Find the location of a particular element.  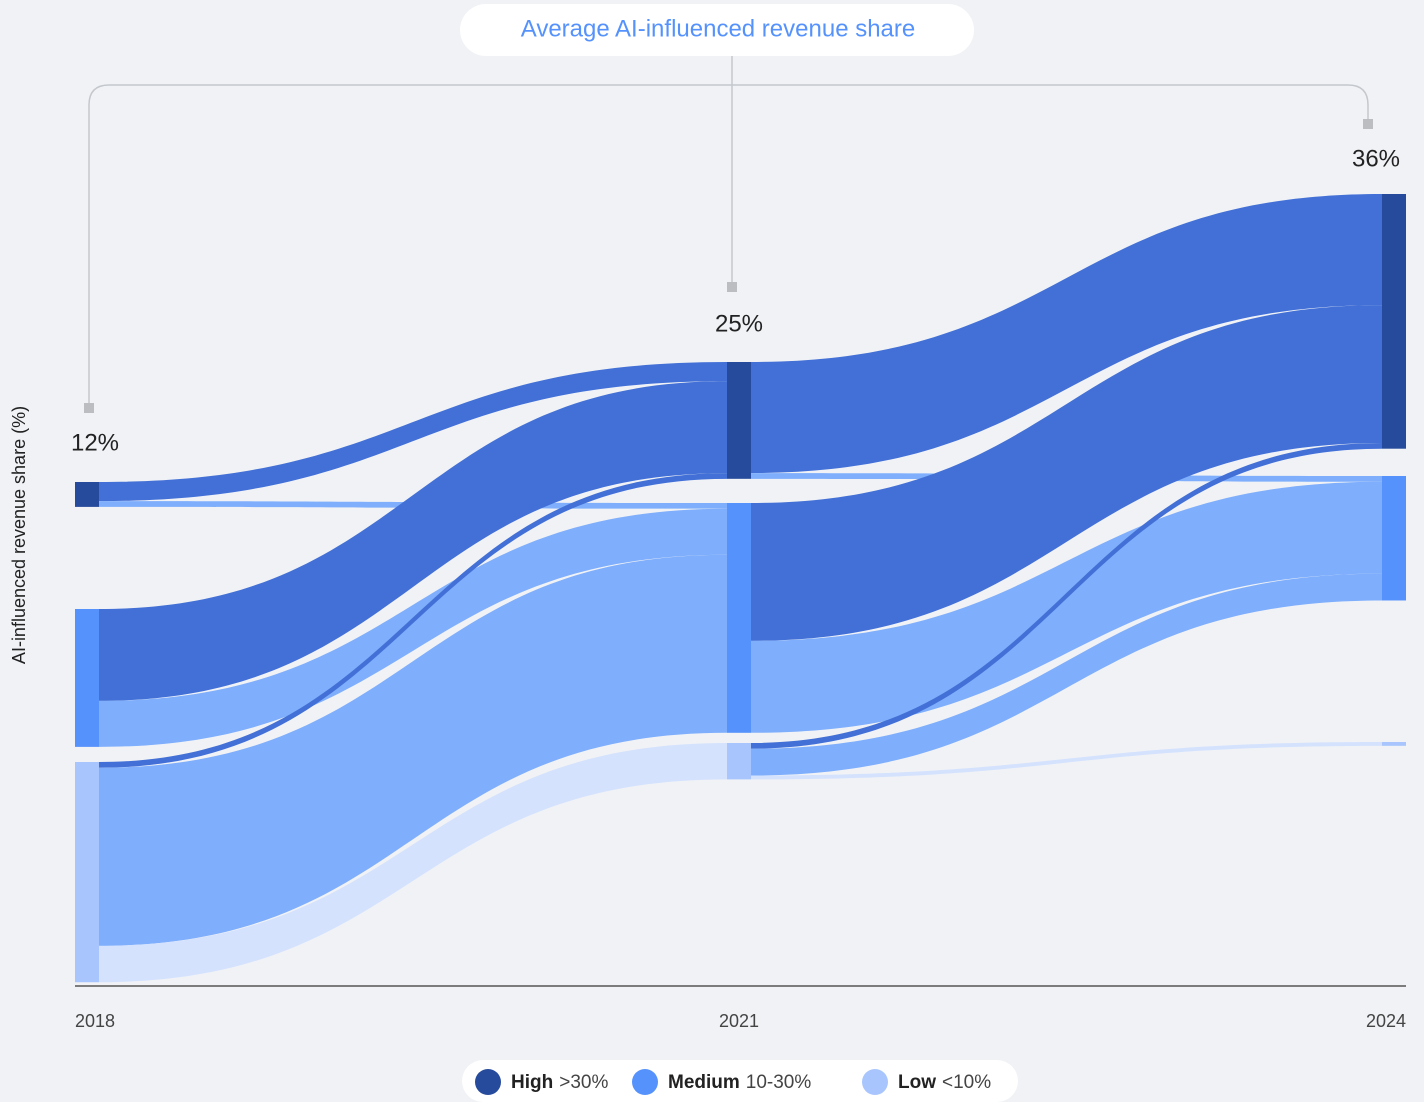

x-tick-label: 2024 is located at coordinates (1386, 1021).